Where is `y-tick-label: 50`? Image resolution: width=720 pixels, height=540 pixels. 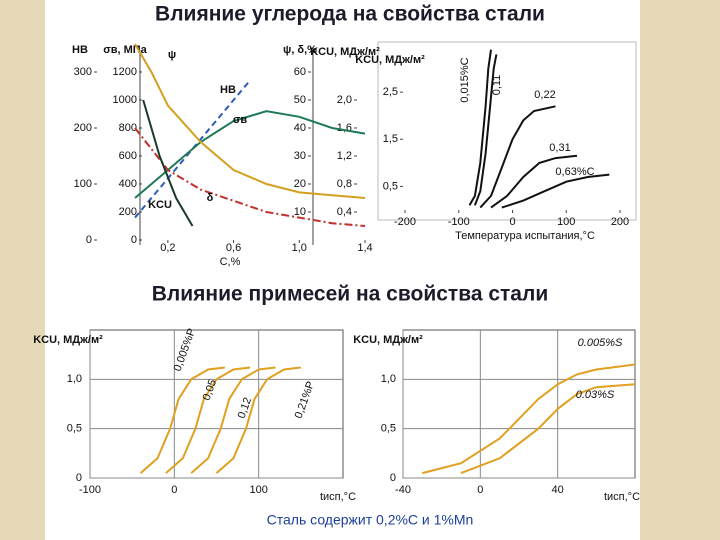 y-tick-label: 50 is located at coordinates (300, 100).